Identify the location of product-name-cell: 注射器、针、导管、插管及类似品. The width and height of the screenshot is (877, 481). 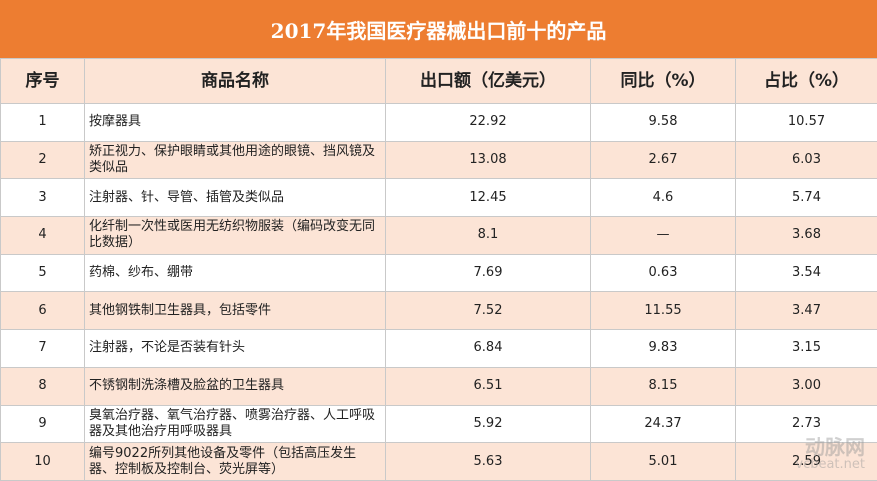
(235, 198).